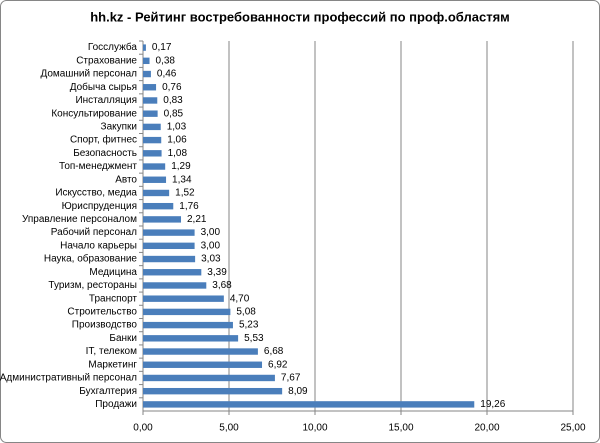 The width and height of the screenshot is (600, 443). What do you see at coordinates (492, 404) in the screenshot?
I see `data-label: 19,26` at bounding box center [492, 404].